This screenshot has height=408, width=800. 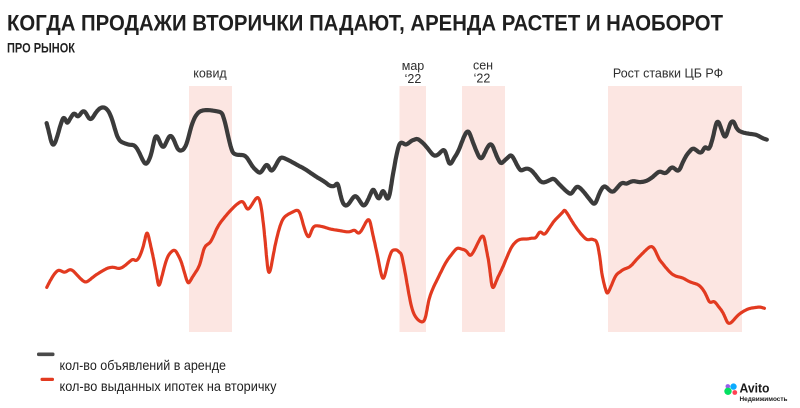 What do you see at coordinates (483, 66) in the screenshot?
I see `svg-text: сен` at bounding box center [483, 66].